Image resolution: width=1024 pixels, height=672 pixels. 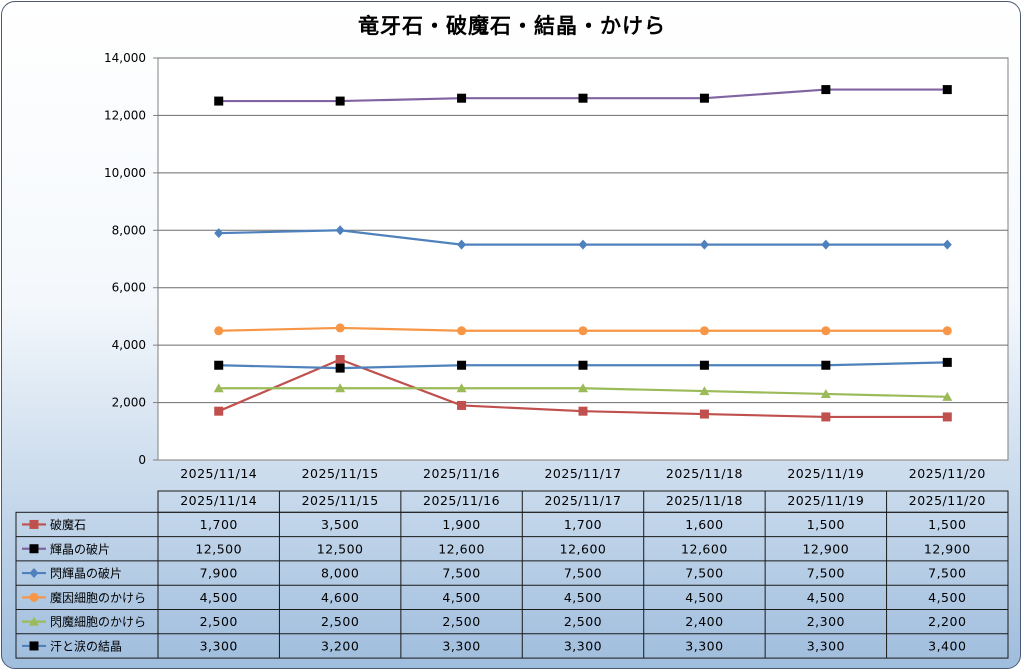 What do you see at coordinates (825, 500) in the screenshot?
I see `table-header-cell: 2025/11/19` at bounding box center [825, 500].